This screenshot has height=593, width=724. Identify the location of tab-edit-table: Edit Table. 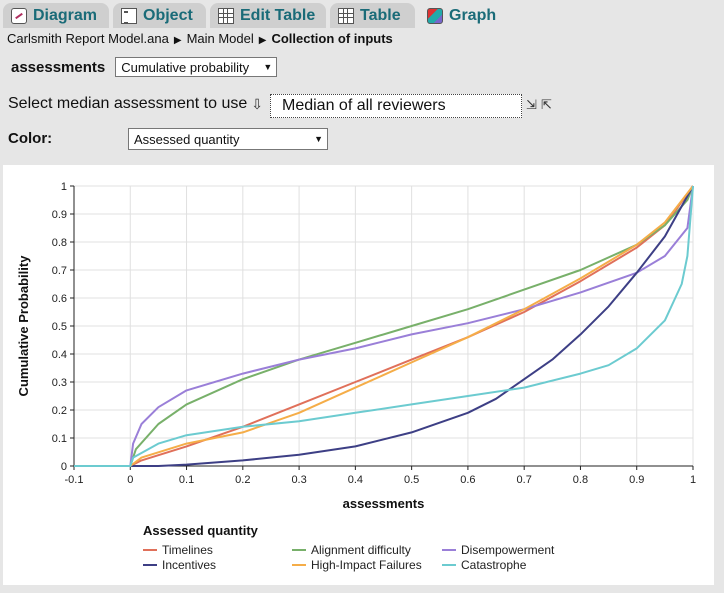
(268, 15).